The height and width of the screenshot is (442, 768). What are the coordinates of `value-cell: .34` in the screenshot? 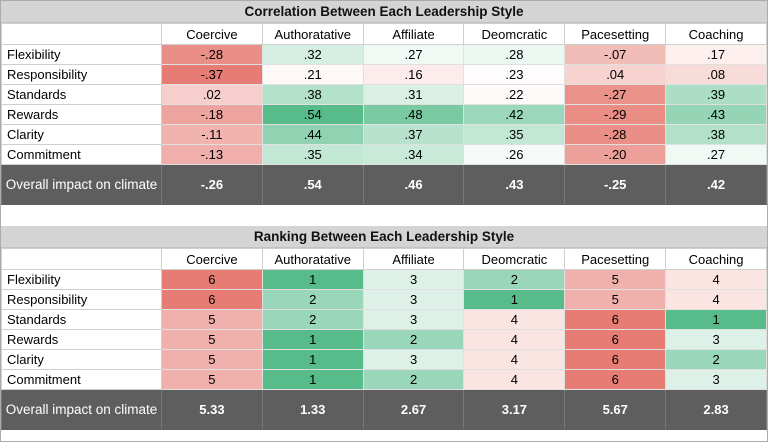 It's located at (413, 154).